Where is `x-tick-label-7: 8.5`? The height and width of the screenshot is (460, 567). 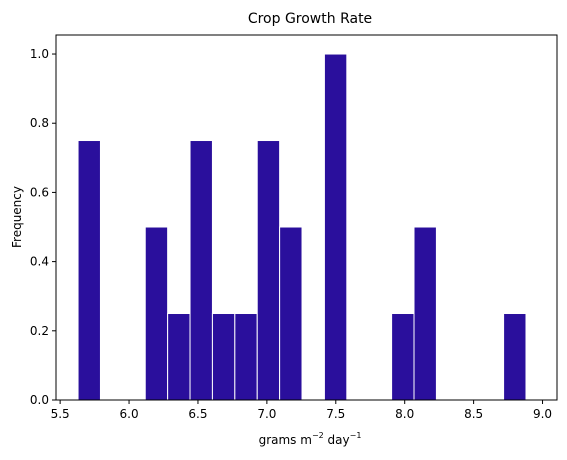 x-tick-label-7: 8.5 is located at coordinates (473, 414).